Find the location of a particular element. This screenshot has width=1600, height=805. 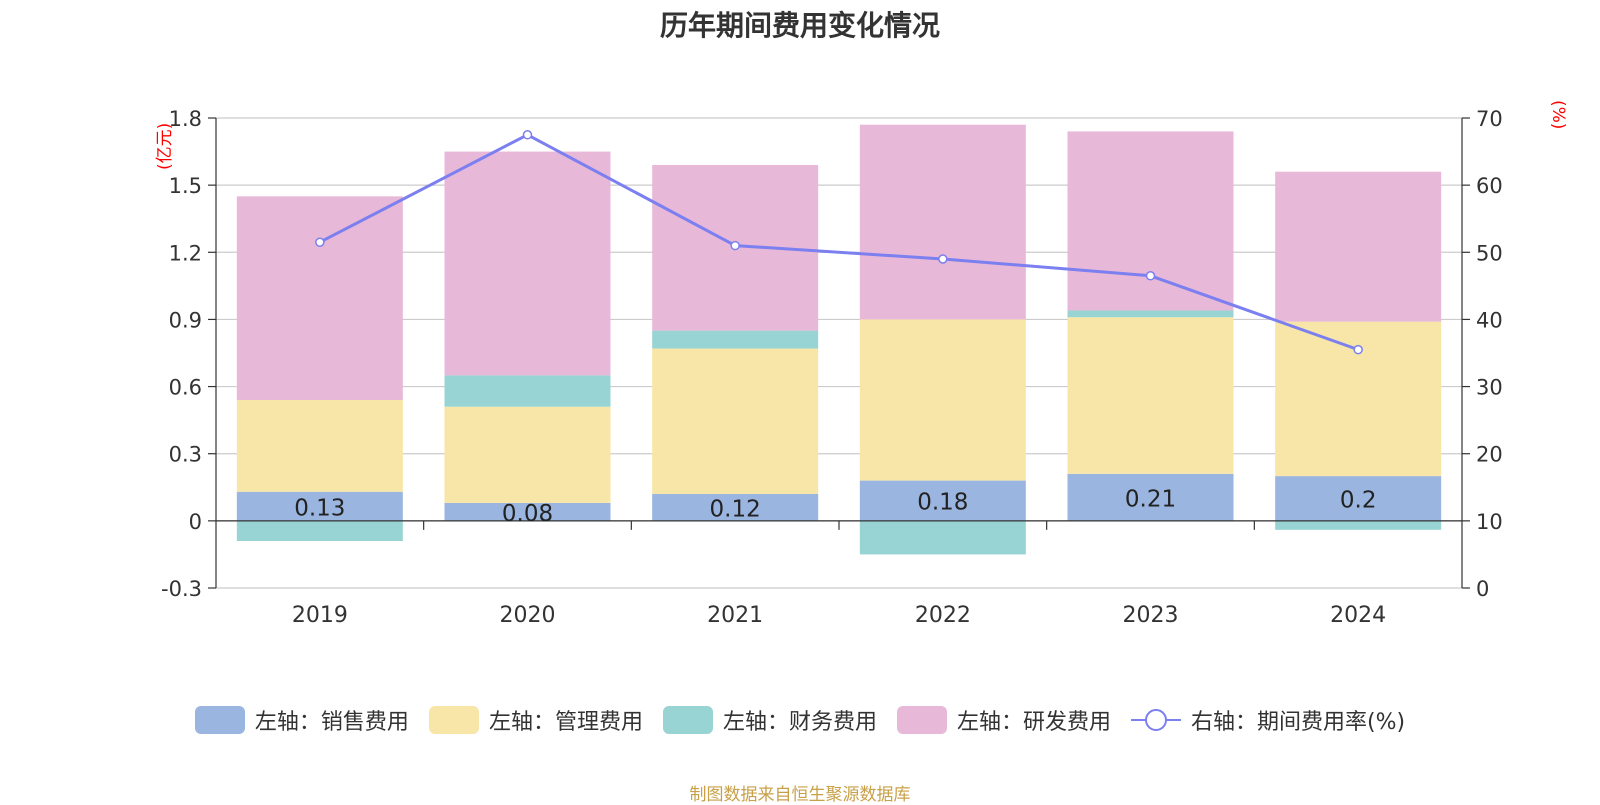

data-label: 0.2 is located at coordinates (1358, 500).